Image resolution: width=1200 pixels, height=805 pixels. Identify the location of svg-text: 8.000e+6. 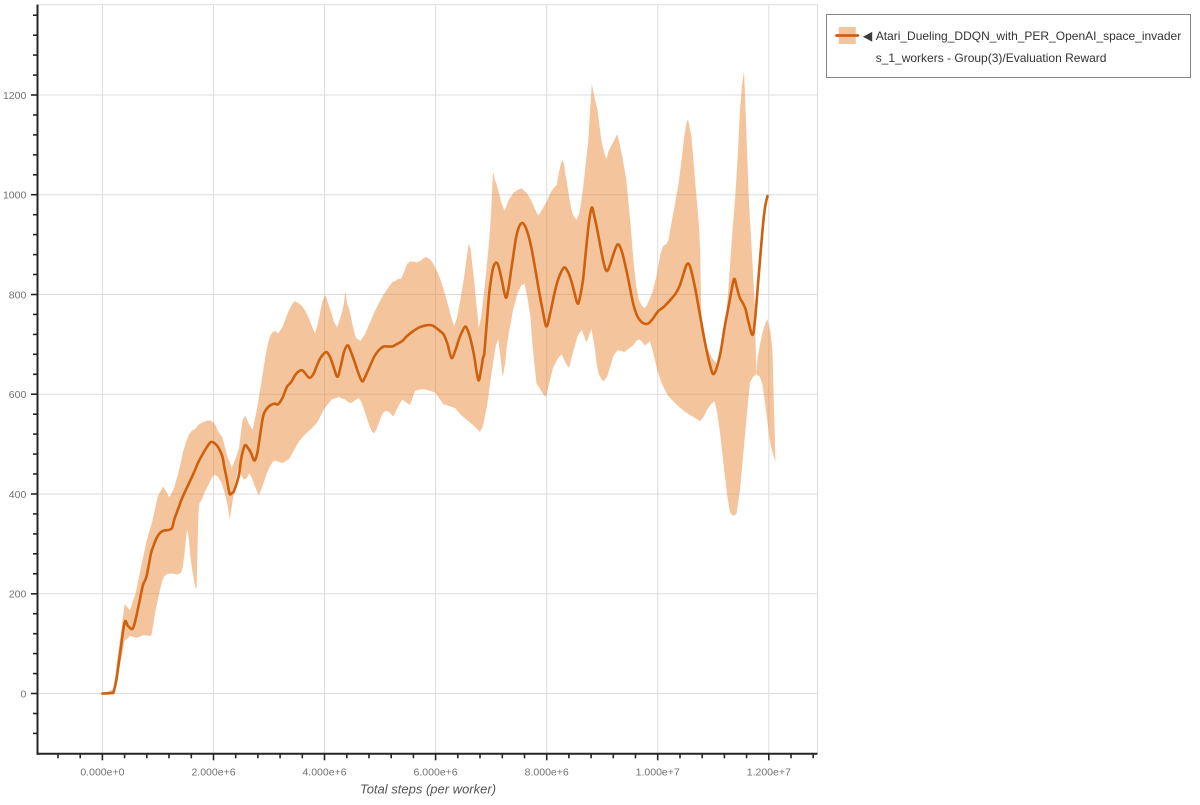
(547, 772).